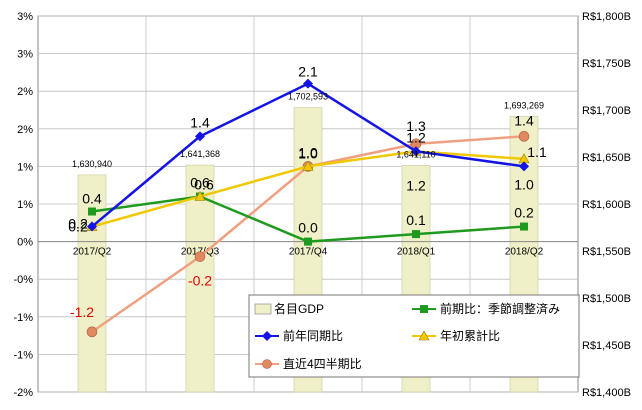 This screenshot has height=410, width=642. Describe the element at coordinates (82, 312) in the screenshot. I see `series-data-label: -1.2` at that location.